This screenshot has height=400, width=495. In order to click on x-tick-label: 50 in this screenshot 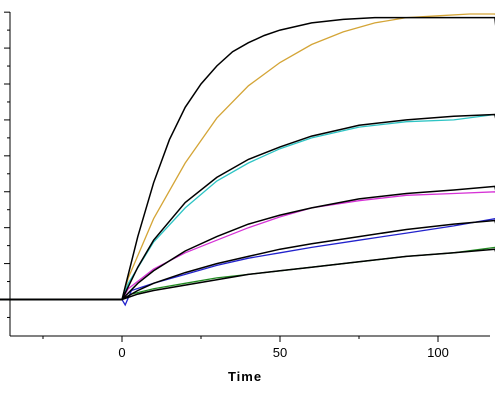, I will do `click(280, 352)`.